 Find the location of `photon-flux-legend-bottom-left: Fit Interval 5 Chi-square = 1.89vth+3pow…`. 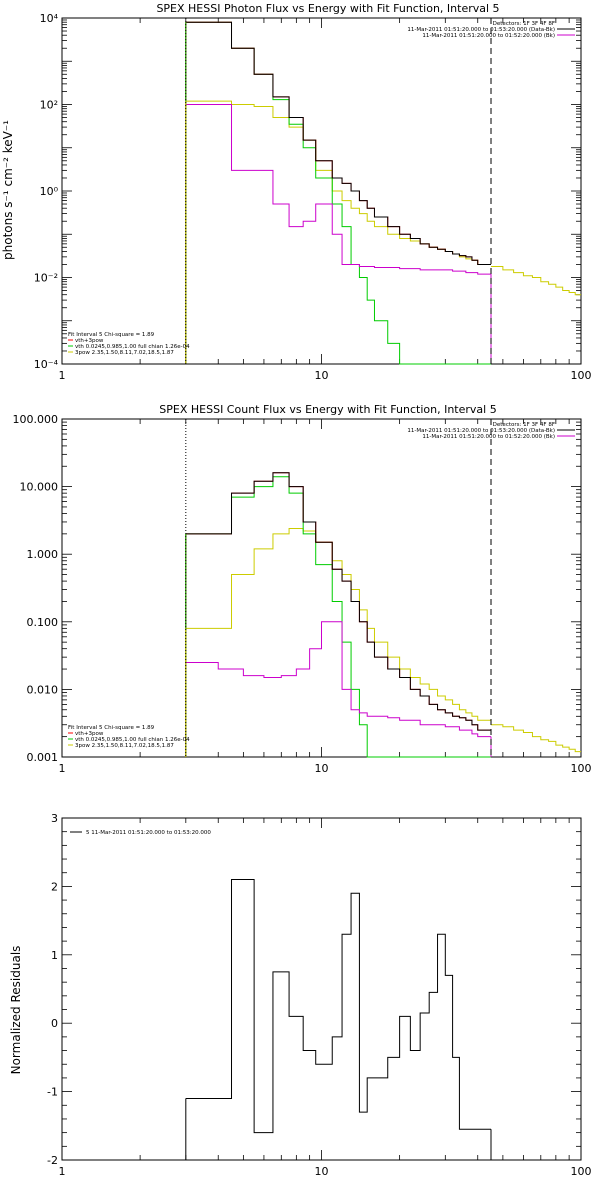

photon-flux-legend-bottom-left: Fit Interval 5 Chi-square = 1.89vth+3pow… is located at coordinates (129, 344).